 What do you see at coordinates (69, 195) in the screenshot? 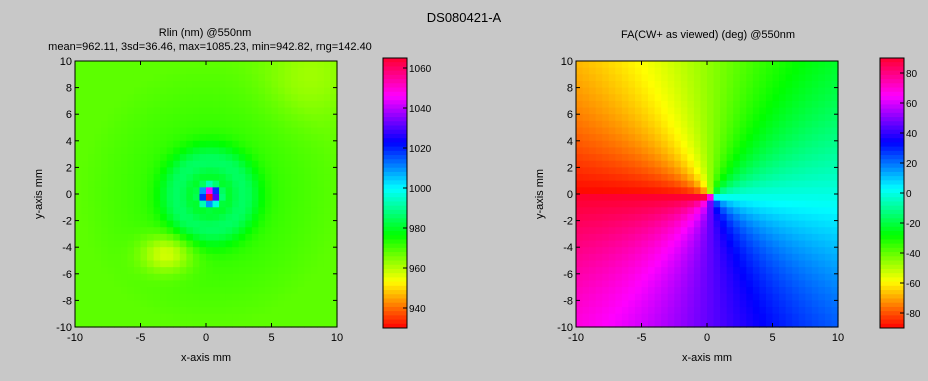
I see `retardance-y-tick-label: 0` at bounding box center [69, 195].